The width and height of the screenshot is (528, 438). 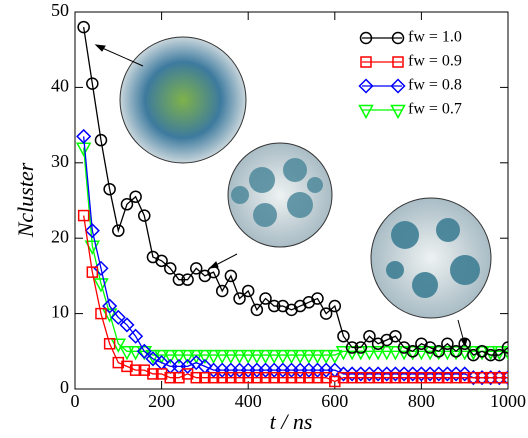 What do you see at coordinates (60, 161) in the screenshot?
I see `y-tick-label: 30` at bounding box center [60, 161].